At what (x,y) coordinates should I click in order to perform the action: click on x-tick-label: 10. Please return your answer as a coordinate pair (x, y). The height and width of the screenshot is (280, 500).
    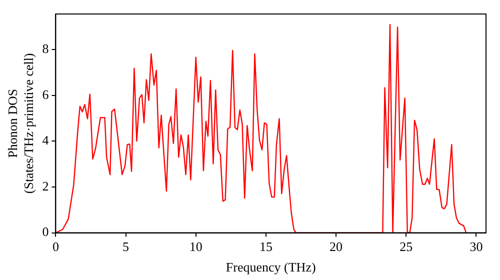
    Looking at the image, I should click on (195, 246).